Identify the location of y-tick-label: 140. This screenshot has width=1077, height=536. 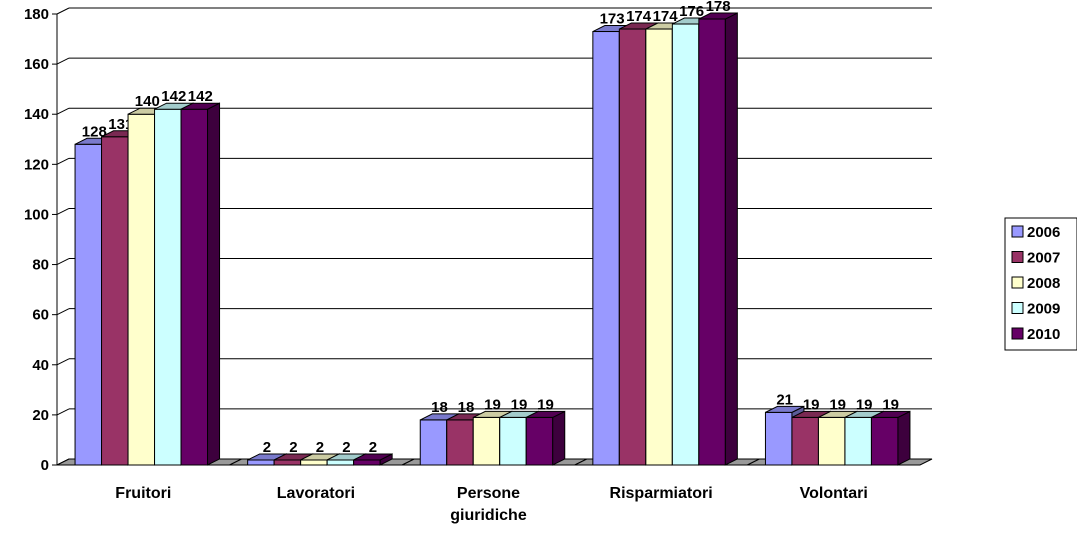
(36, 114).